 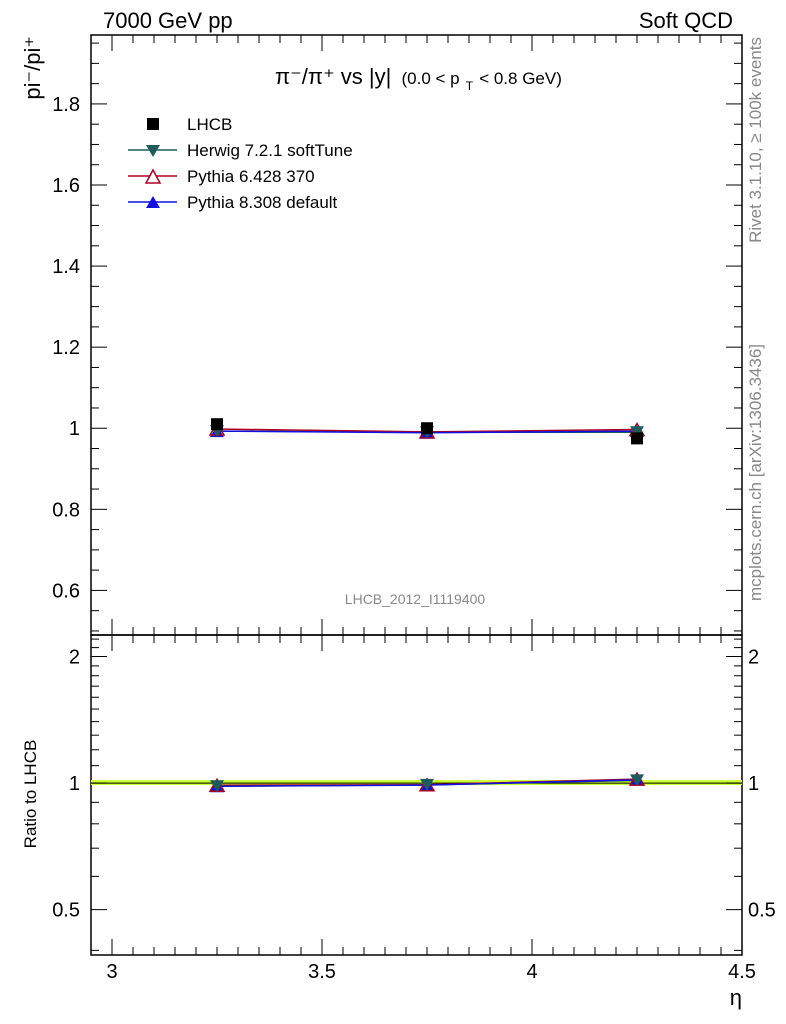 I want to click on x-tick-label: 3, so click(x=111, y=972).